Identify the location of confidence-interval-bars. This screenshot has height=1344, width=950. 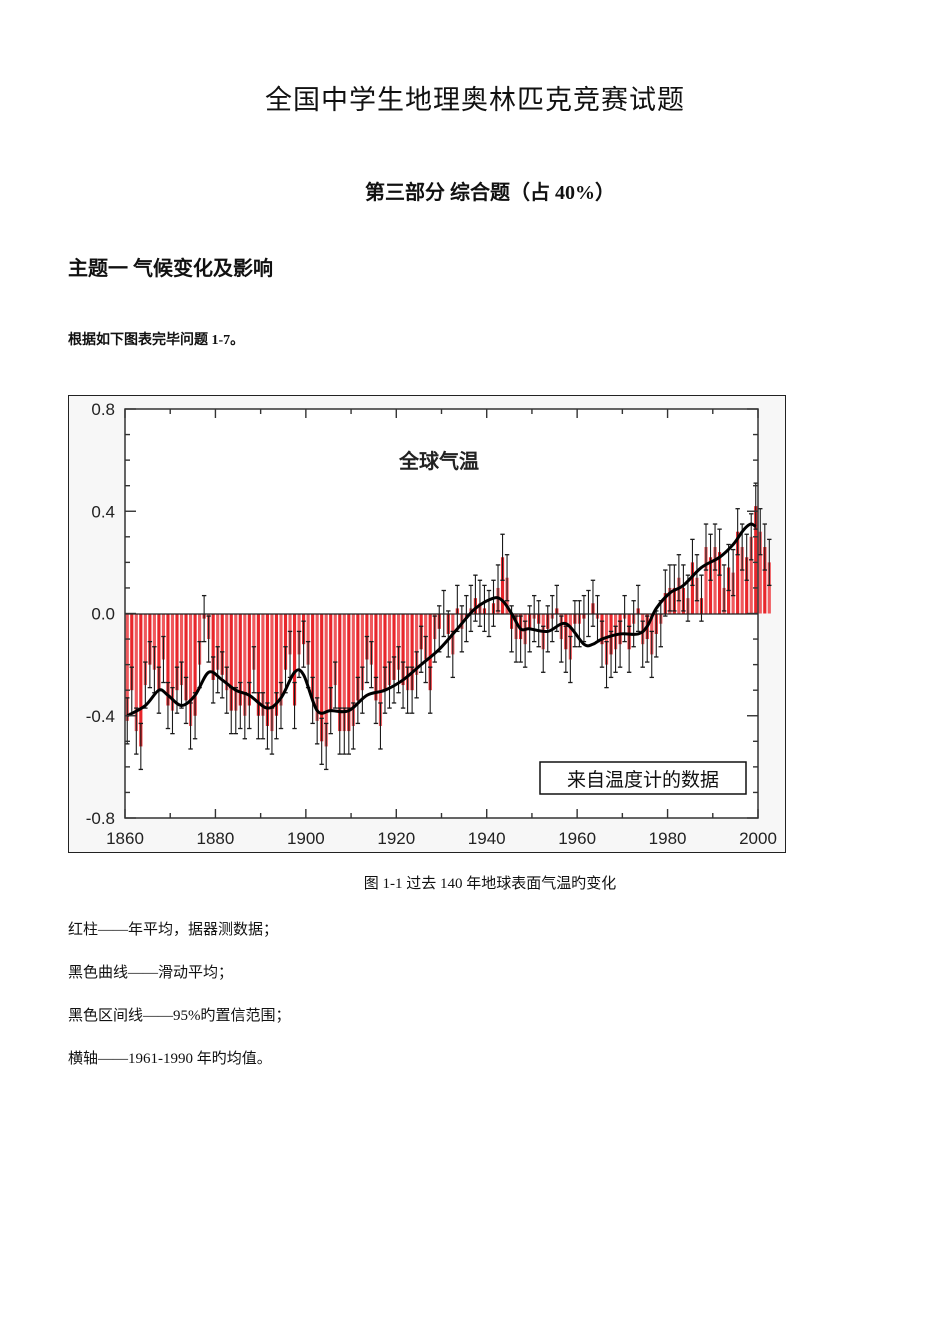
(448, 626).